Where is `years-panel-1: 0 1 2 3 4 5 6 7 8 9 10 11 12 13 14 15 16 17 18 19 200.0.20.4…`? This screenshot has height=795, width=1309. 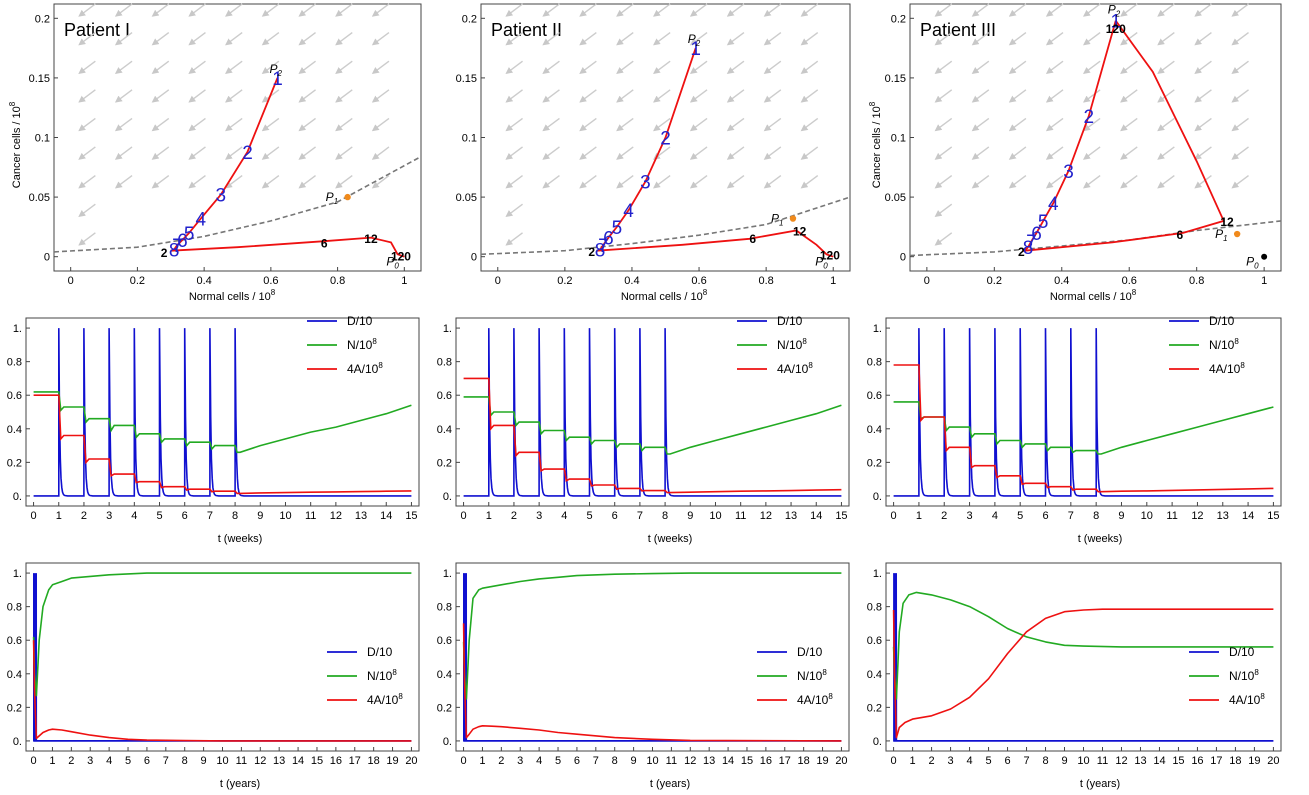 years-panel-1: 0 1 2 3 4 5 6 7 8 9 10 11 12 13 14 15 16 17 18 19 200.0.20.4… is located at coordinates (213, 664).